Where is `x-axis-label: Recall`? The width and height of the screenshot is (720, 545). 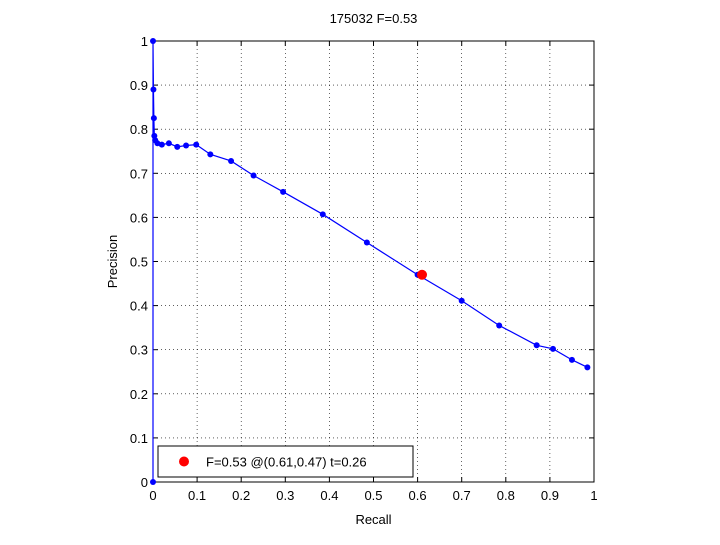 x-axis-label: Recall is located at coordinates (373, 519).